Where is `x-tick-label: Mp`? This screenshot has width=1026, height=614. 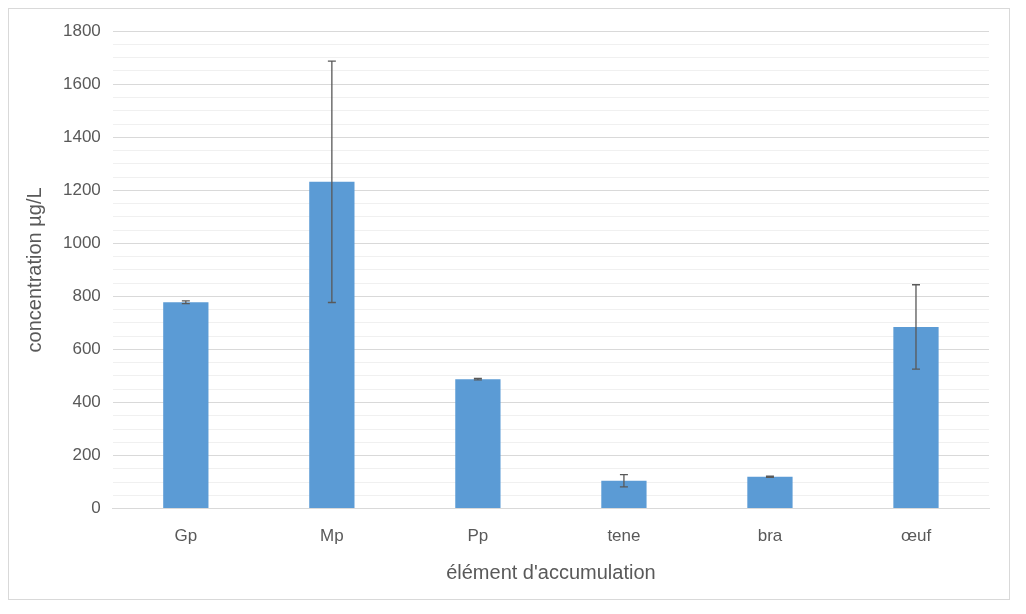 x-tick-label: Mp is located at coordinates (332, 536).